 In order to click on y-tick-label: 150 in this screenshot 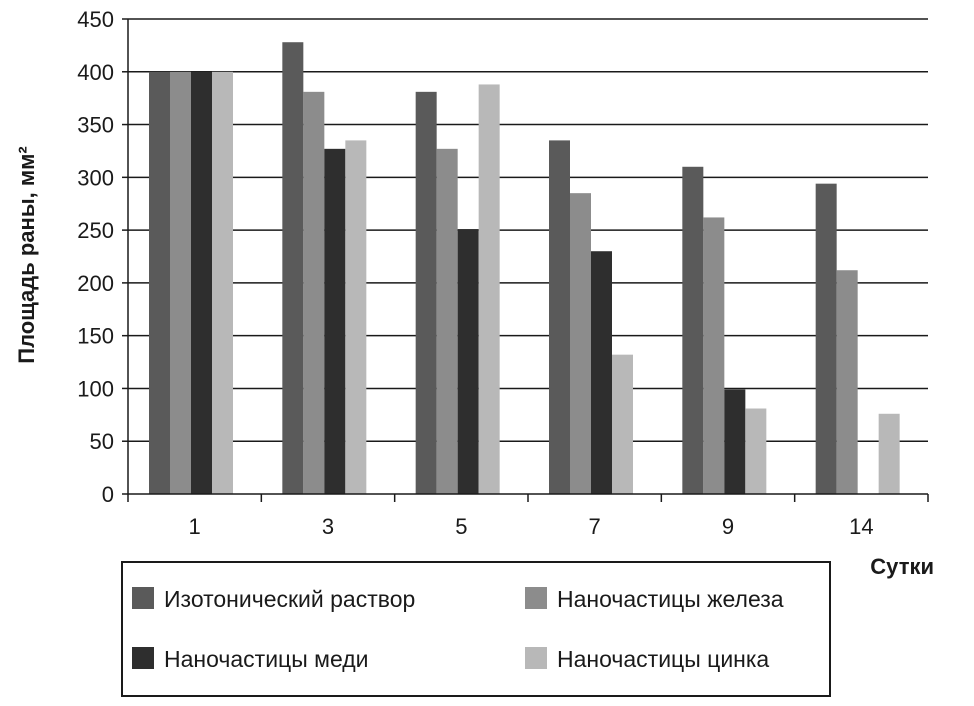, I will do `click(95, 336)`.